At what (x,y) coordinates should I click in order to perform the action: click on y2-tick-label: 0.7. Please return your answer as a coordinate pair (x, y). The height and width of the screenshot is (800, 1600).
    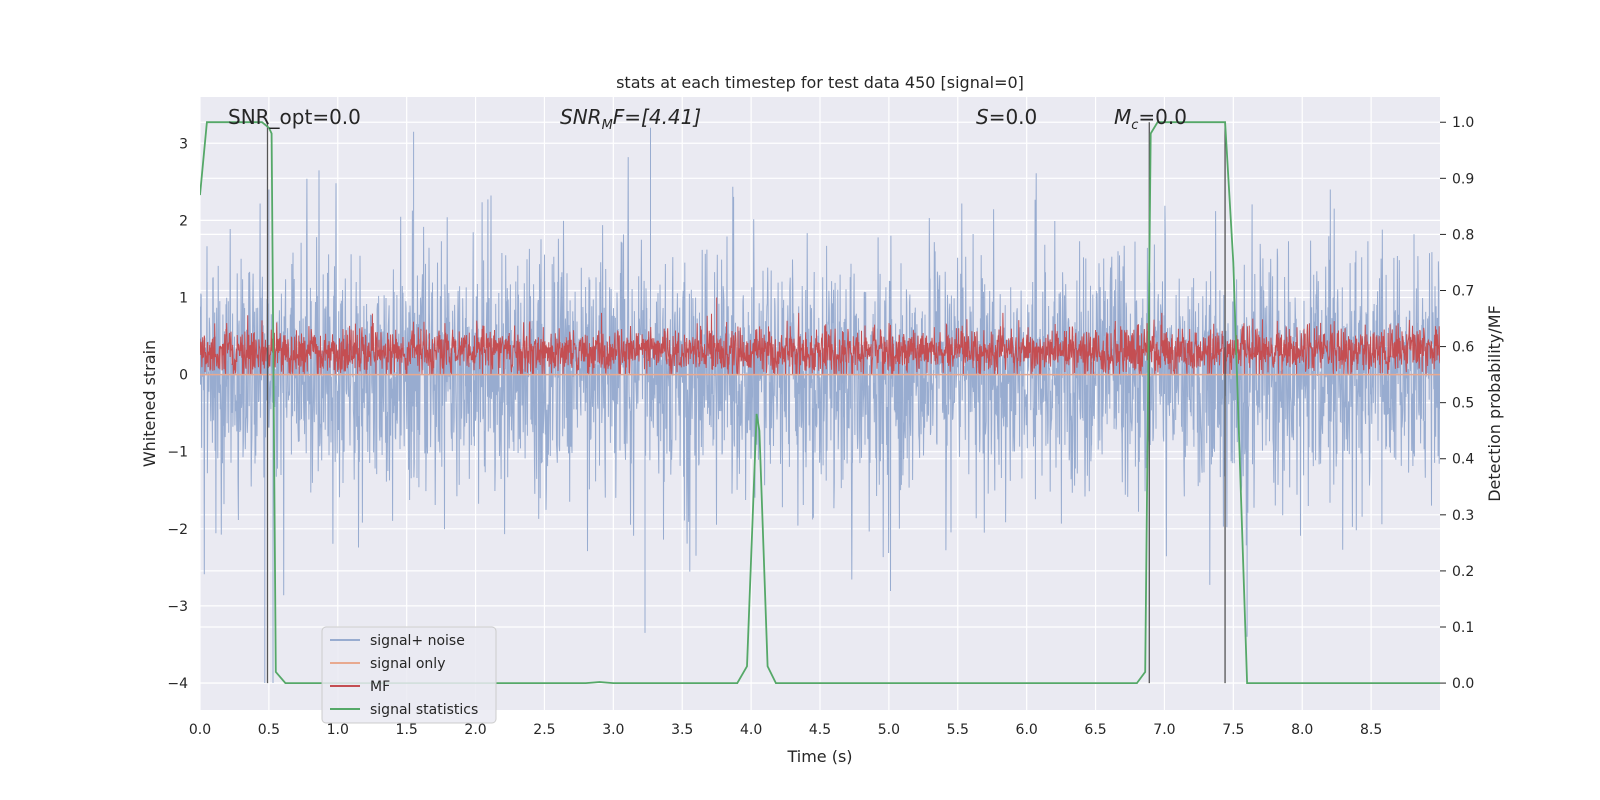
    Looking at the image, I should click on (1463, 291).